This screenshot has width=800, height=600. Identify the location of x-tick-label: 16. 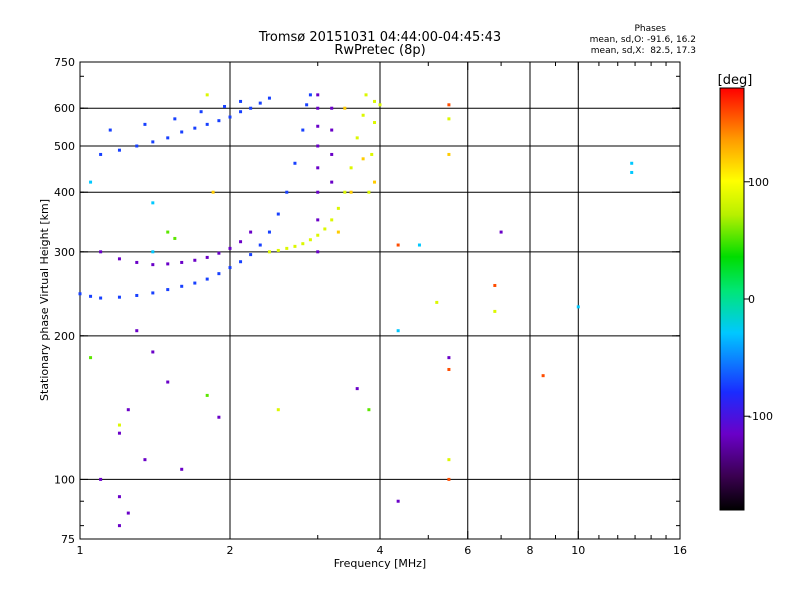
(680, 550).